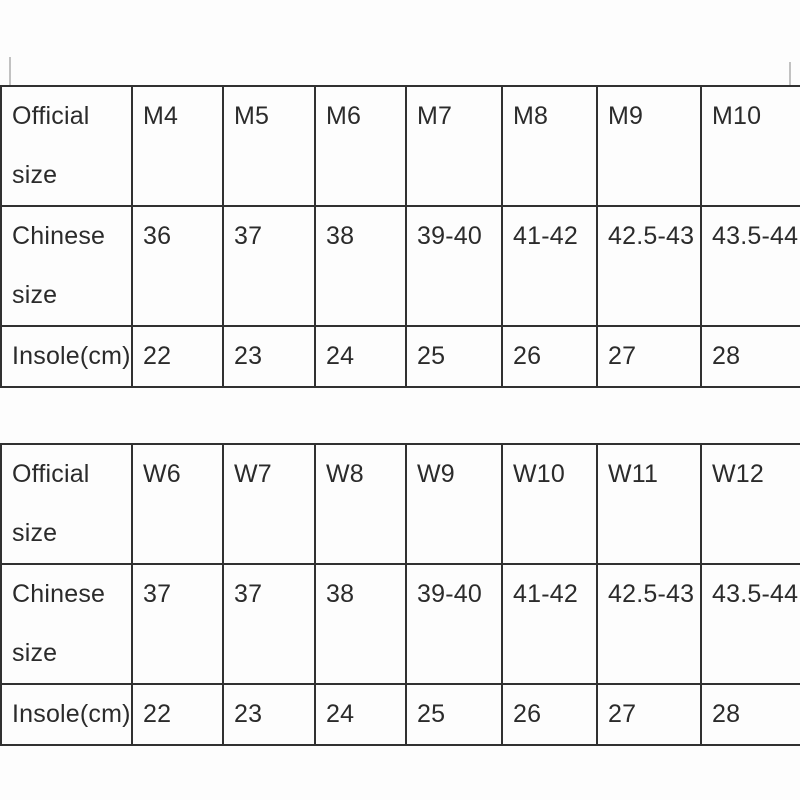  Describe the element at coordinates (269, 504) in the screenshot. I see `official-size-cell: W7` at that location.